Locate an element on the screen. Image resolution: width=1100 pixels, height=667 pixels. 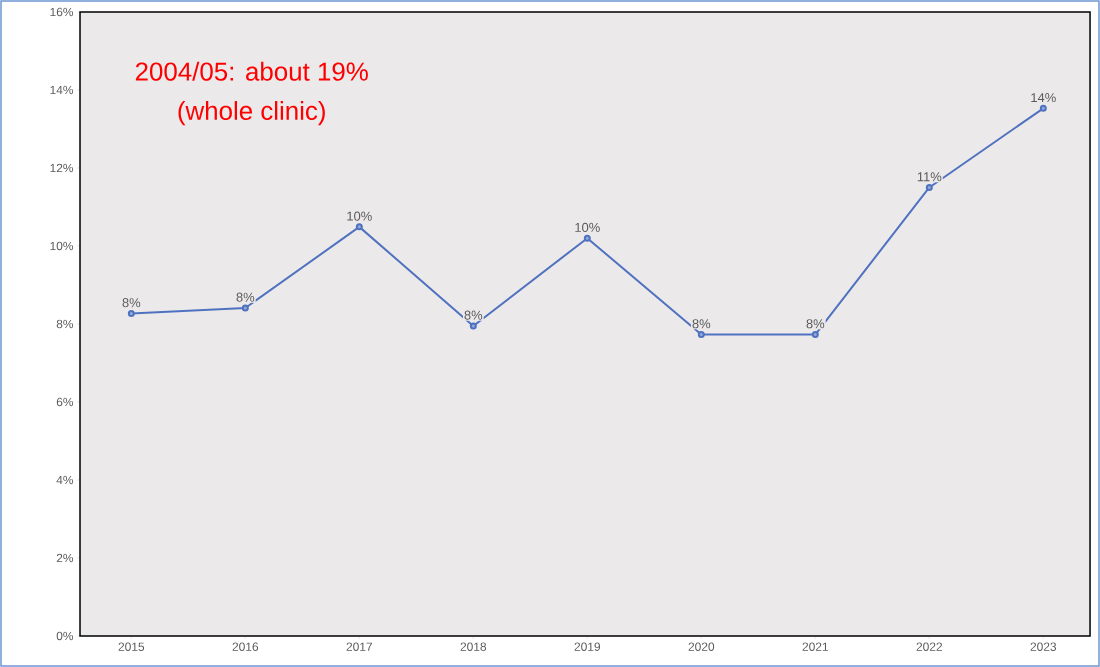
y-tick-label: 12% is located at coordinates (62, 168).